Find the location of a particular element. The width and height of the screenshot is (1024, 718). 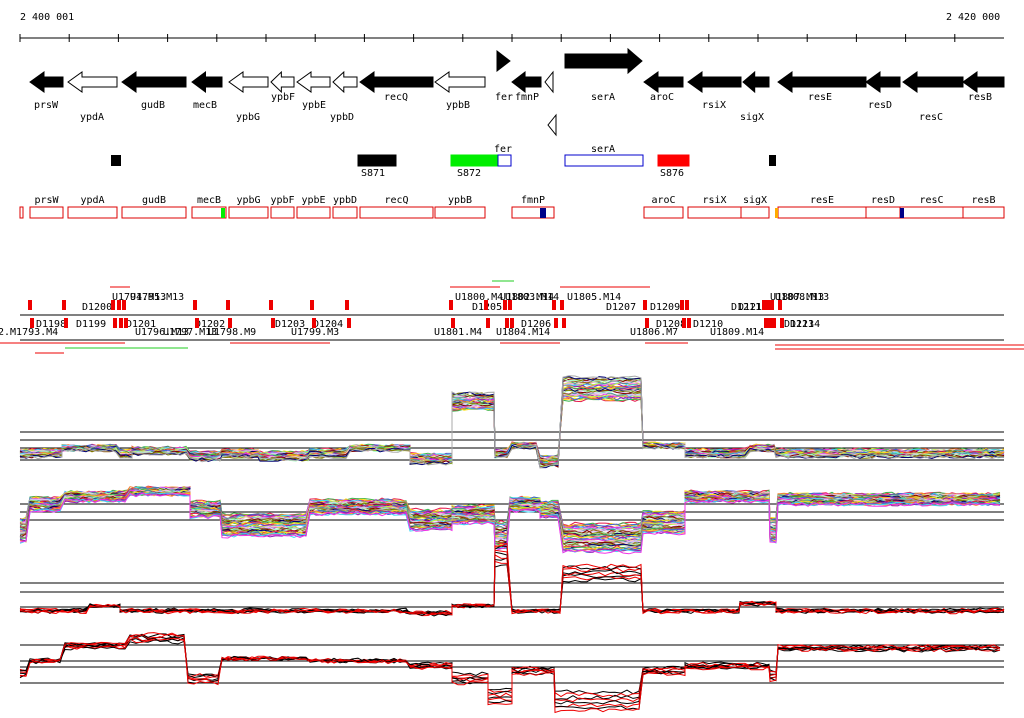

gene-arrow-gudB is located at coordinates (154, 82).